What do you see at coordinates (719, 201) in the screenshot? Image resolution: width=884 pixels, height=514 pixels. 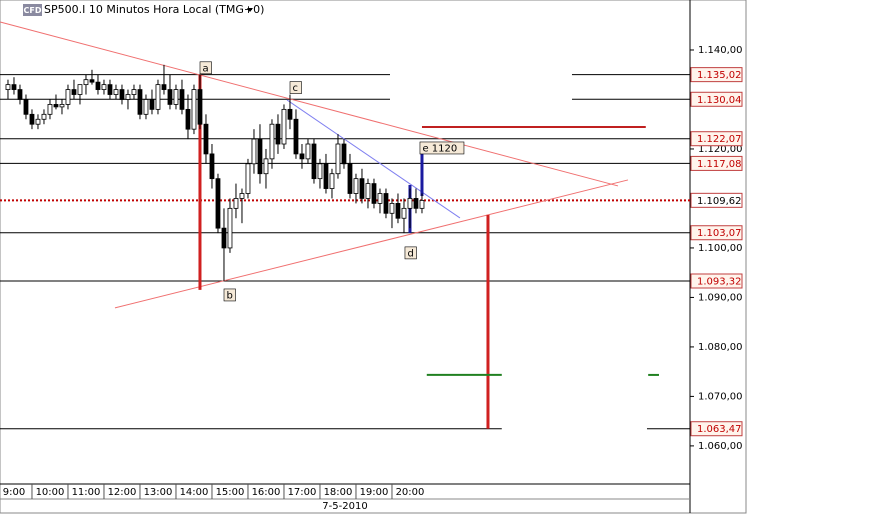 I see `level-price-label: 1.109,62` at bounding box center [719, 201].